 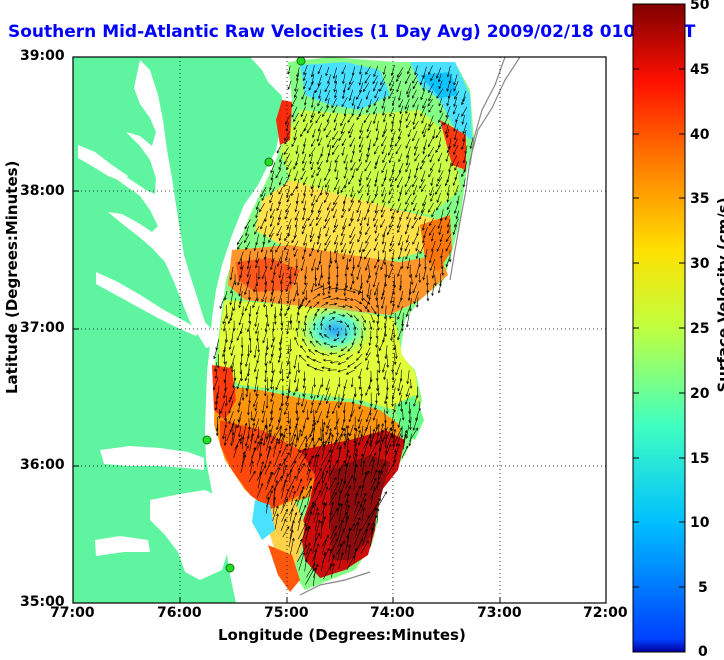 What do you see at coordinates (122, 546) in the screenshot?
I see `neuse-river` at bounding box center [122, 546].